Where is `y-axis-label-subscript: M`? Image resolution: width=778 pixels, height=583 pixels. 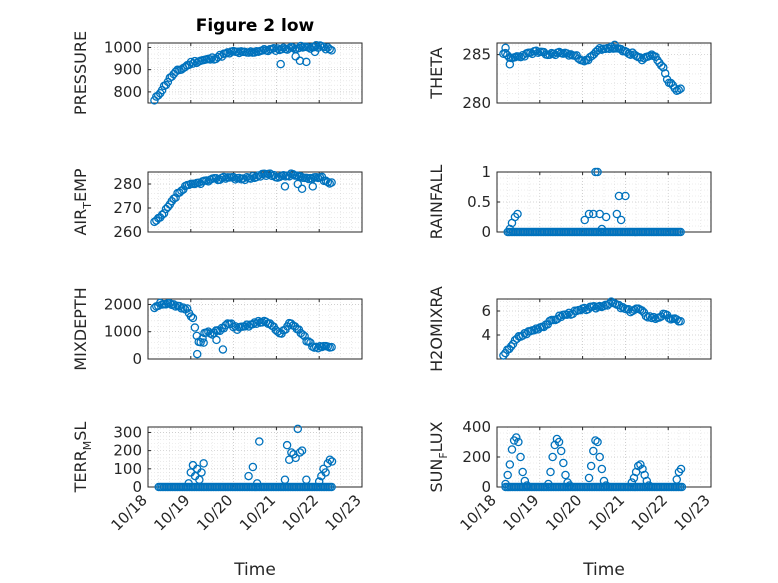 y-axis-label-subscript: M is located at coordinates (87, 446).